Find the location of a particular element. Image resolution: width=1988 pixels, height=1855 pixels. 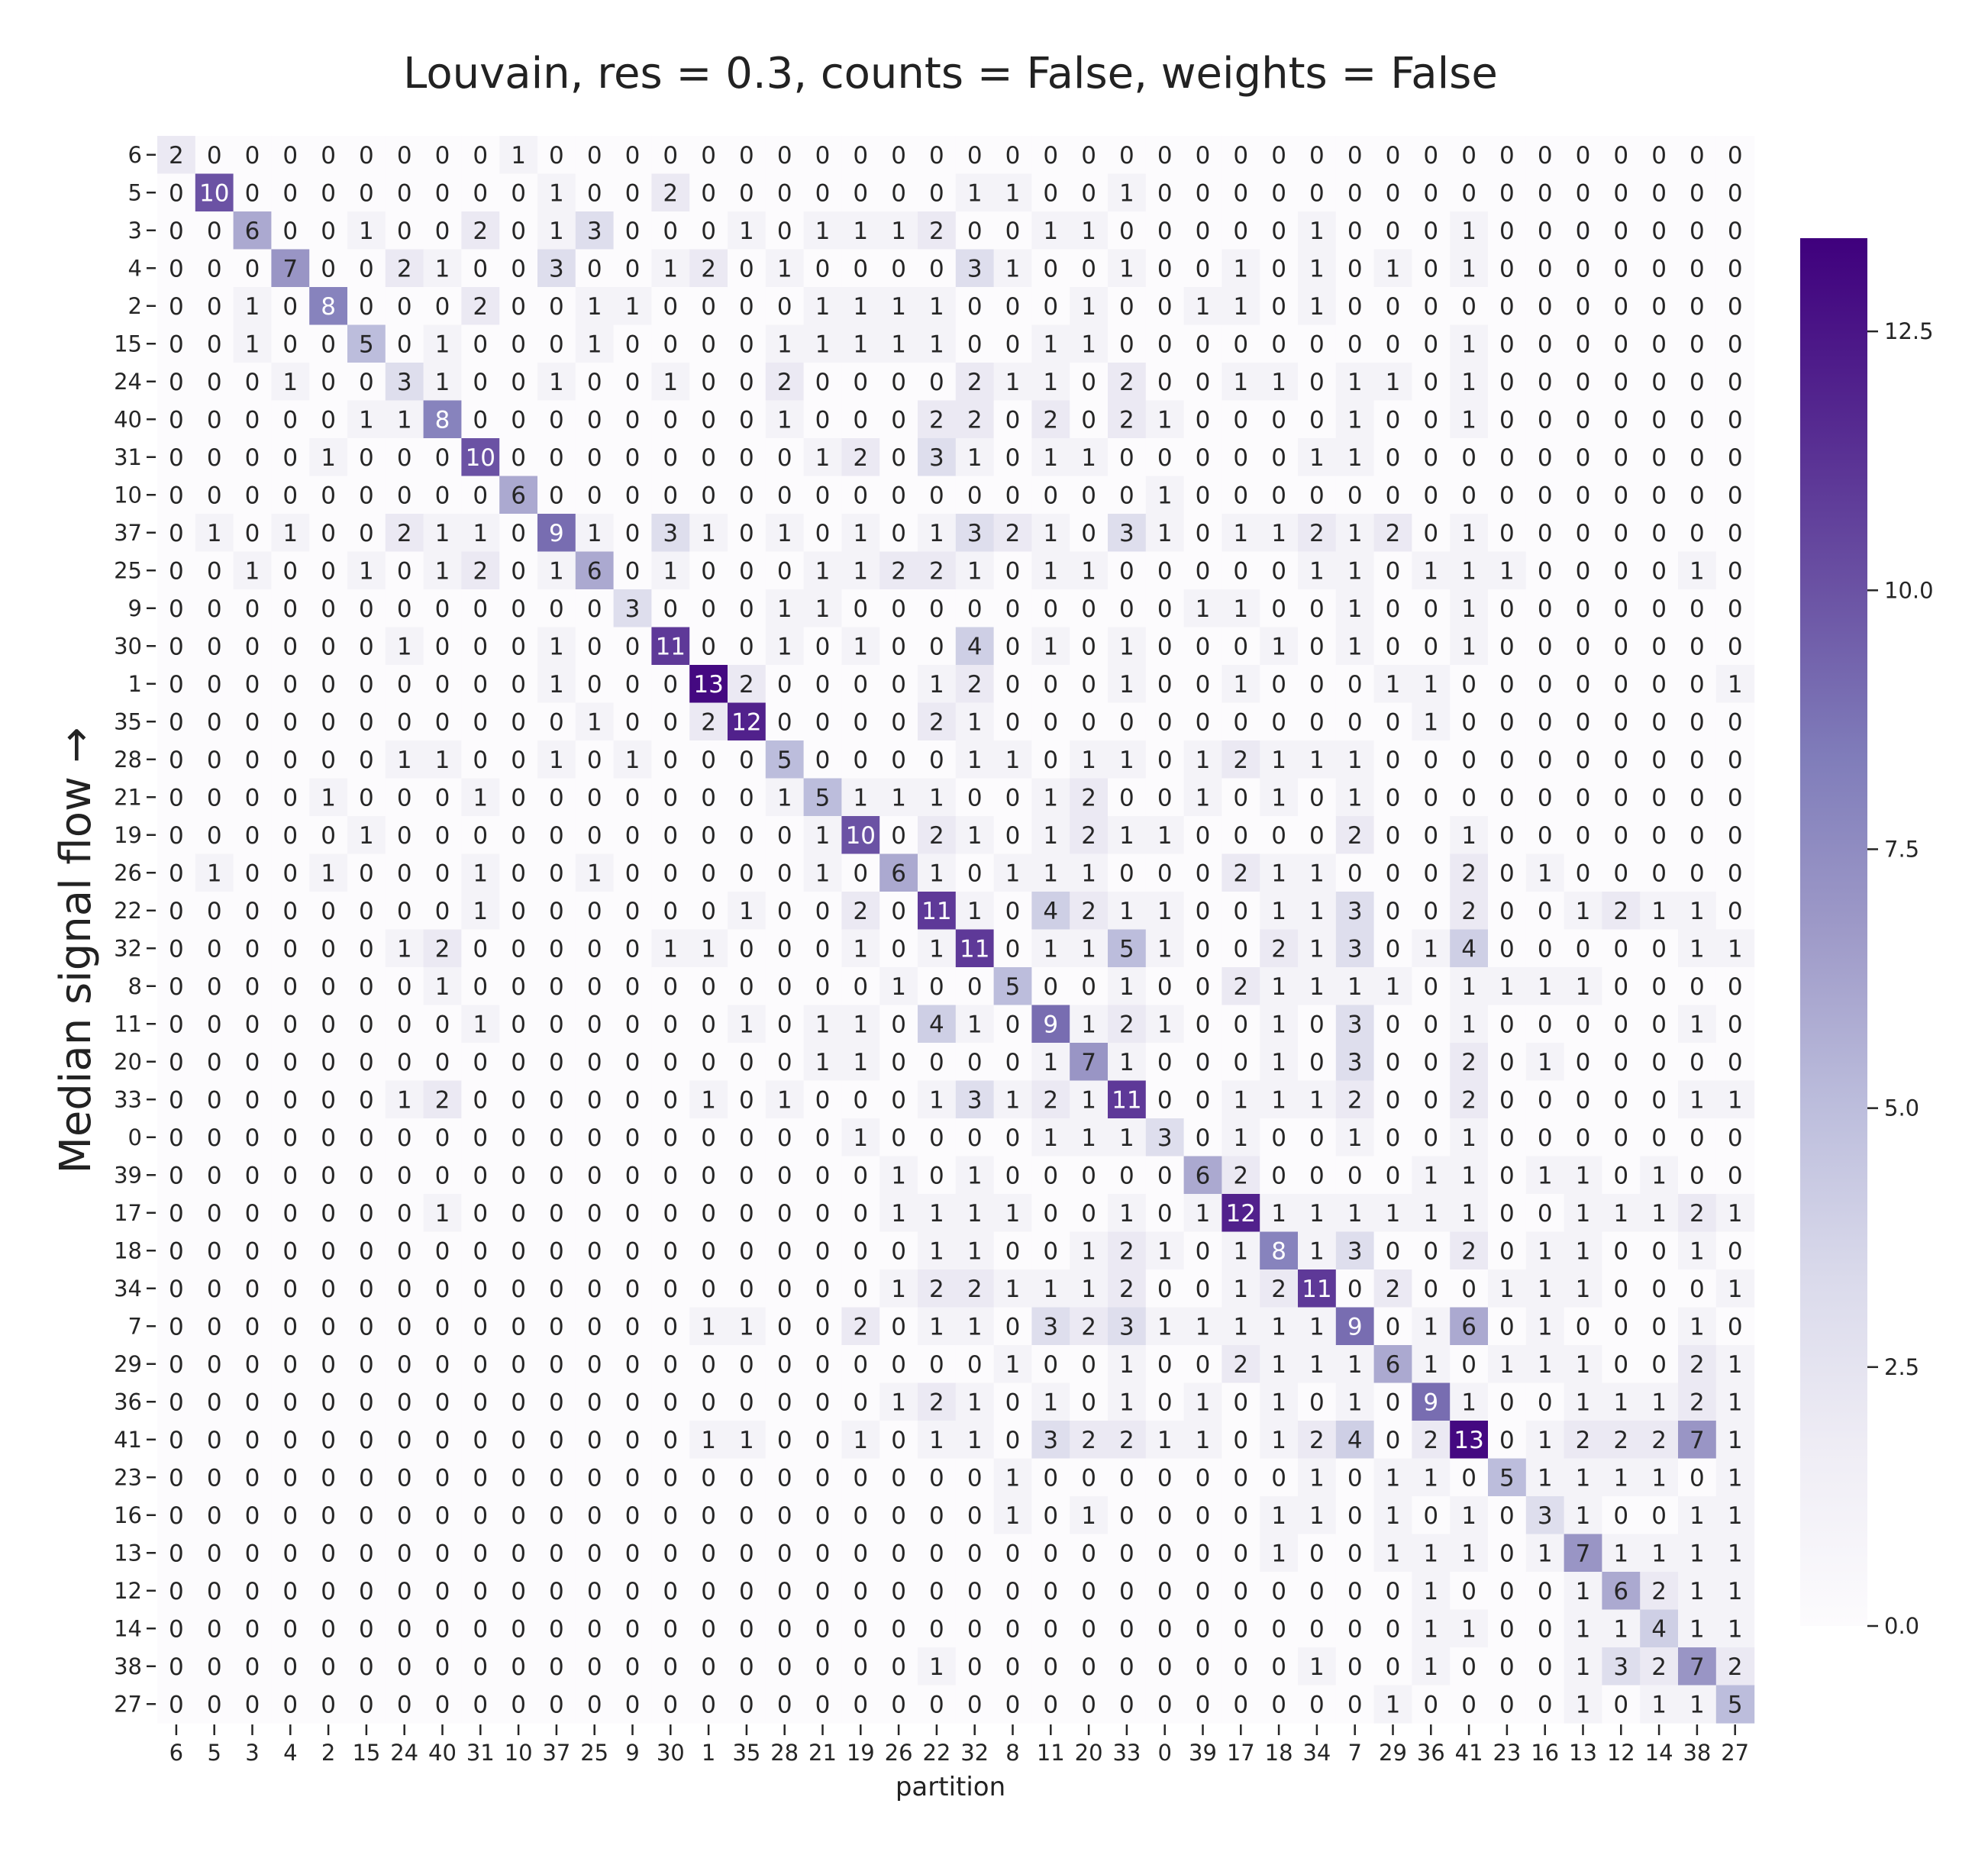

cell-value-label: 7 is located at coordinates (1088, 1062).